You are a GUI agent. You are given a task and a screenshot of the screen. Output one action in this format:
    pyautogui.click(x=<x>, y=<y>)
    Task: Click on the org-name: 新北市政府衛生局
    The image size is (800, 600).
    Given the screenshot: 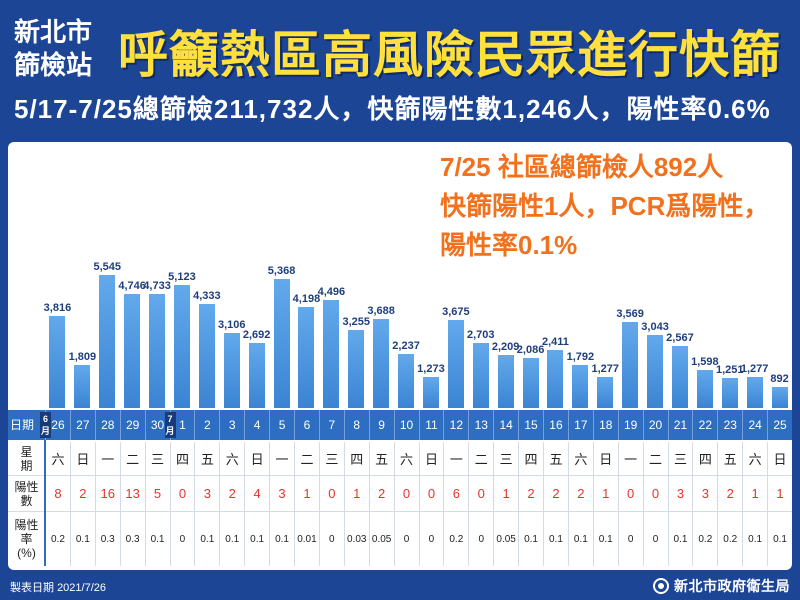 What is the action you would take?
    pyautogui.click(x=732, y=586)
    